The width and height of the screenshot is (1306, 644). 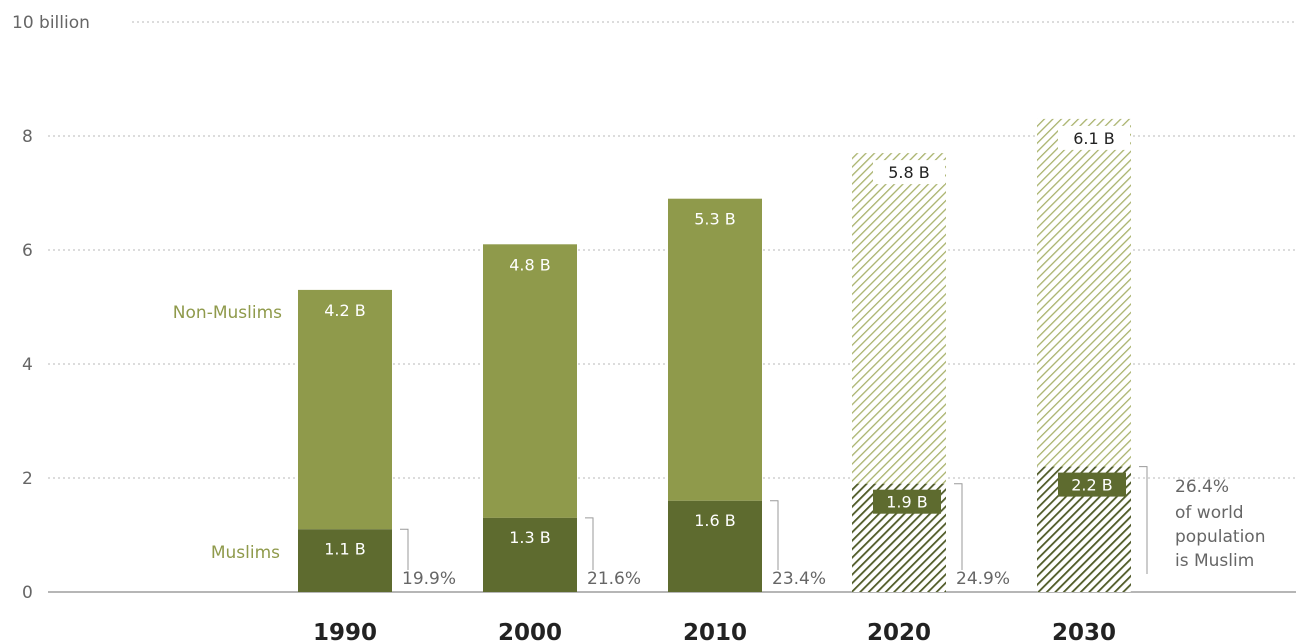 I want to click on value-label-non-muslims: 6.1 B, so click(x=1094, y=138).